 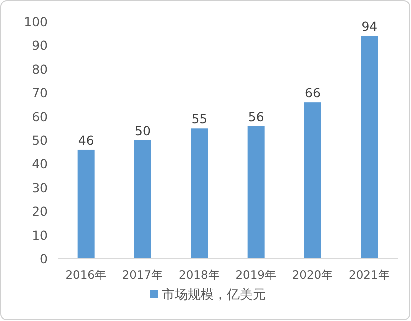 I want to click on y-tick-label: 30, so click(x=40, y=188).